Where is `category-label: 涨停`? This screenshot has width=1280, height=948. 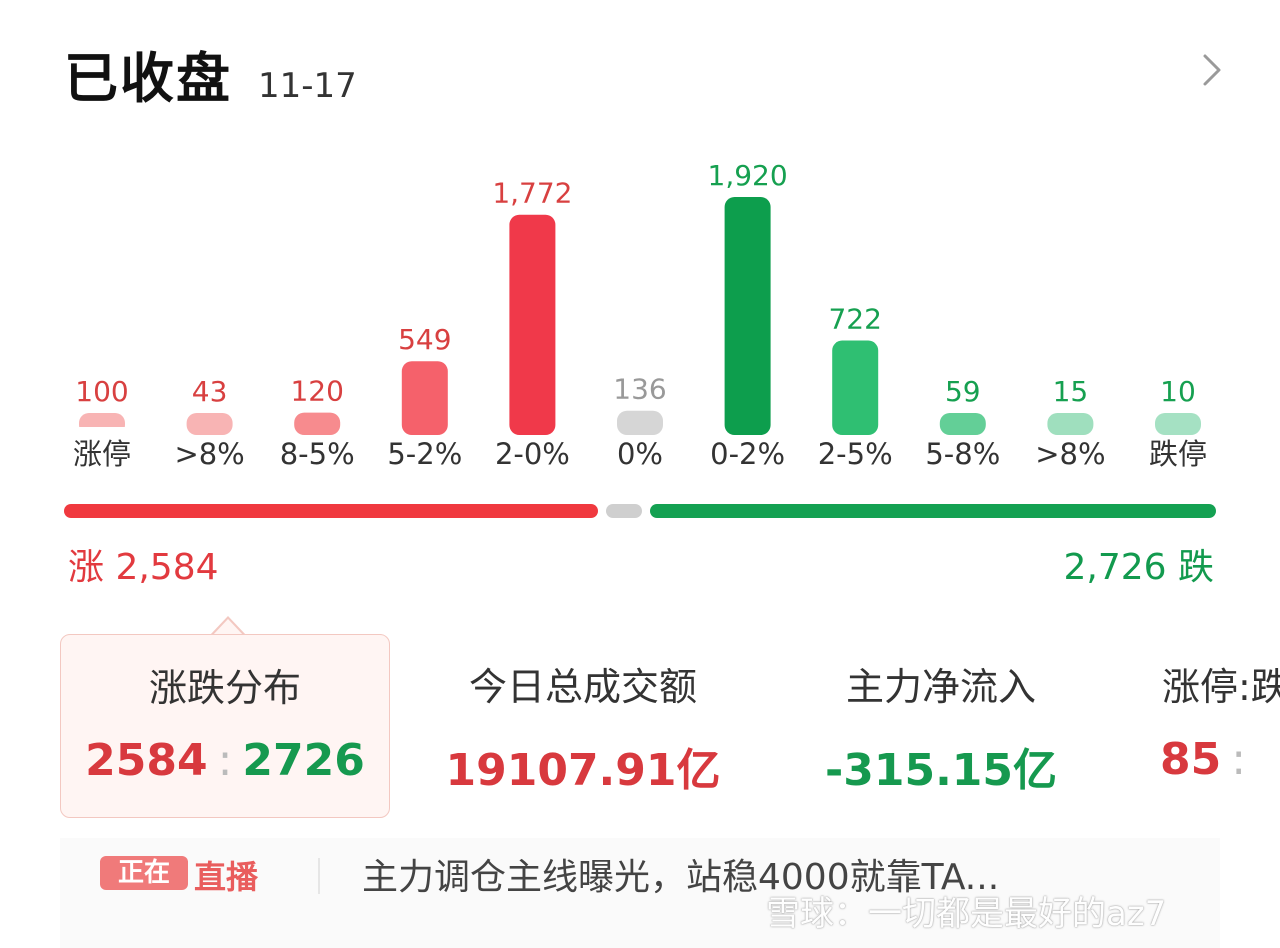
category-label: 涨停 is located at coordinates (102, 454).